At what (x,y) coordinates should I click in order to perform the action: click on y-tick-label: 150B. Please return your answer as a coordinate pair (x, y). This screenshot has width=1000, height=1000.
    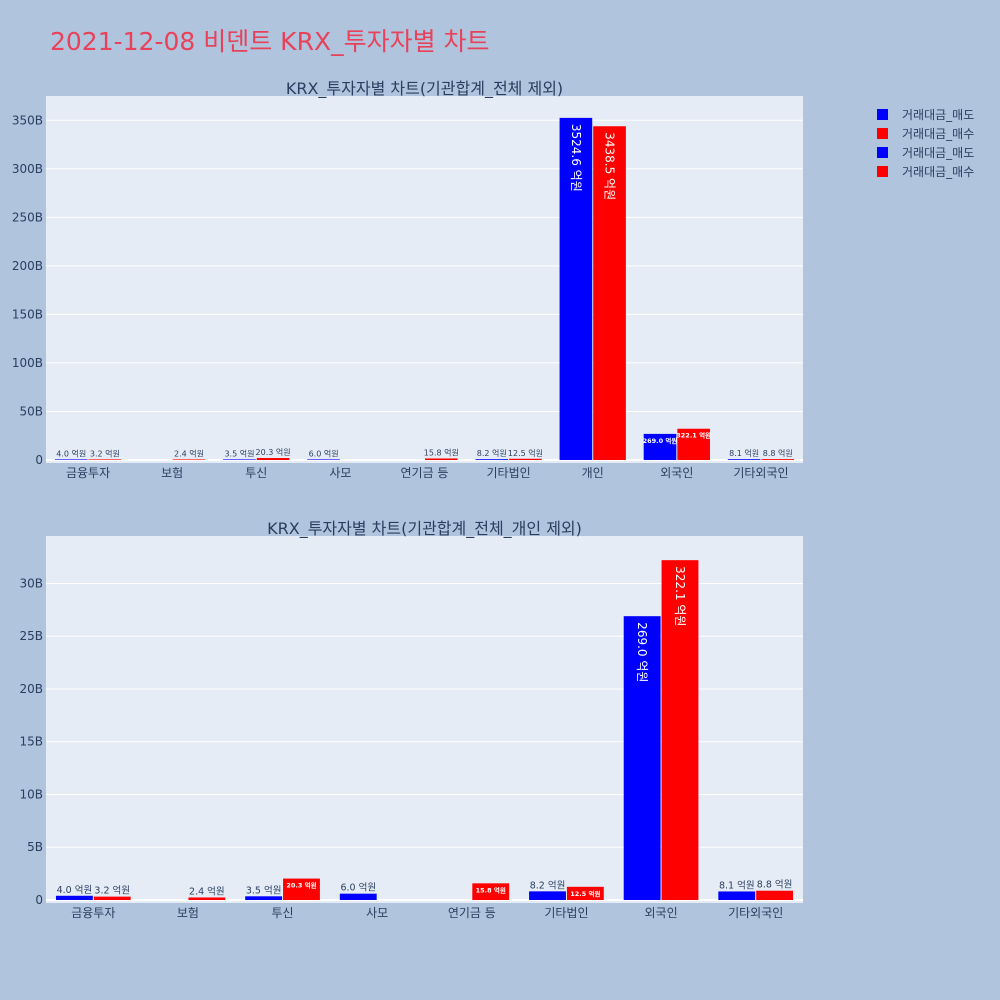
    Looking at the image, I should click on (27, 314).